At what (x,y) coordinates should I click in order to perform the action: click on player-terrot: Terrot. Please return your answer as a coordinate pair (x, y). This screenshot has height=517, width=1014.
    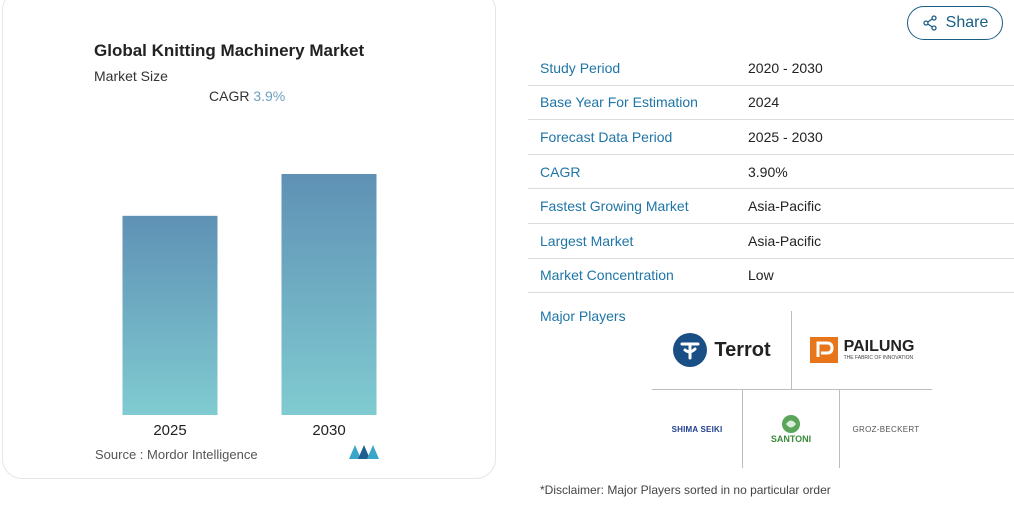
    Looking at the image, I should click on (722, 350).